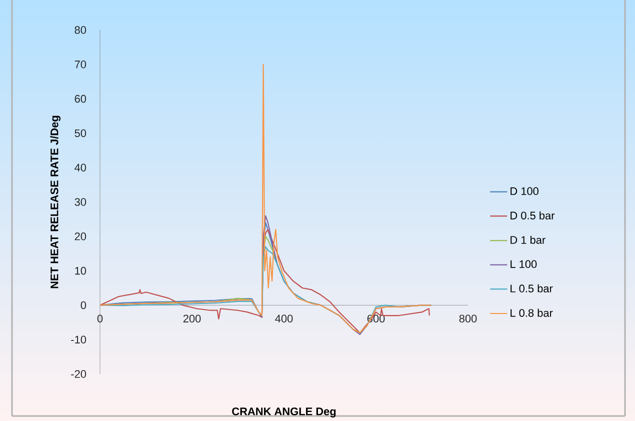  I want to click on x-tick-label: 800, so click(468, 318).